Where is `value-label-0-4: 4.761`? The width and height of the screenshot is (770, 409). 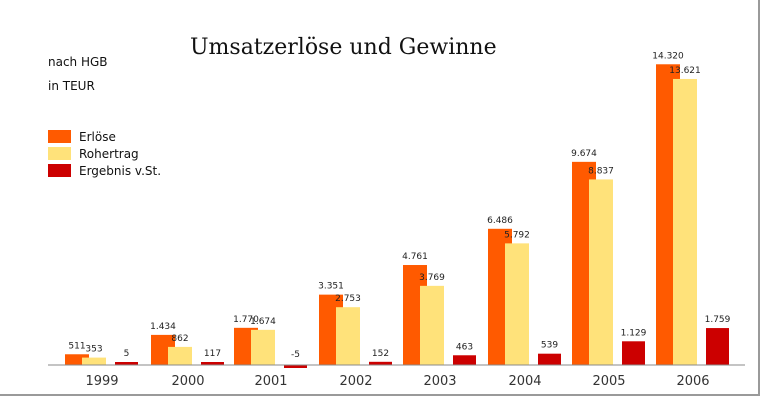 value-label-0-4: 4.761 is located at coordinates (415, 257).